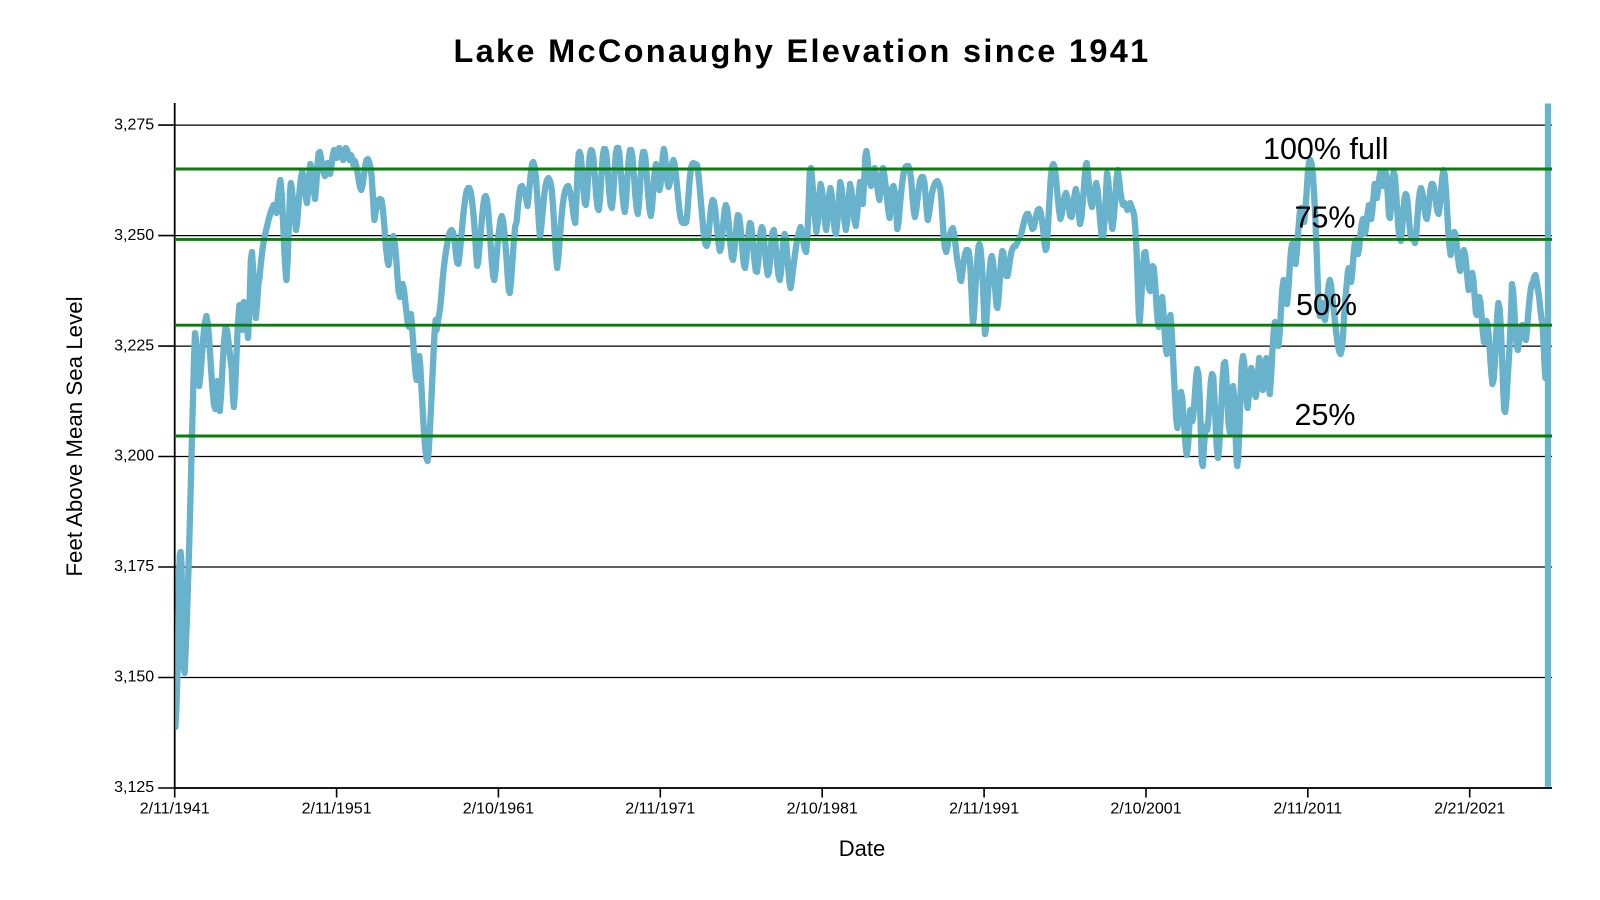  What do you see at coordinates (1325, 149) in the screenshot?
I see `svg-text: 100% full` at bounding box center [1325, 149].